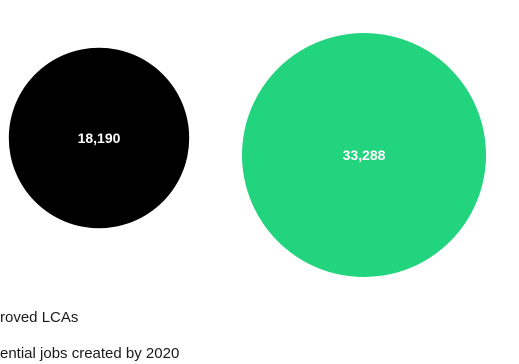 Image resolution: width=519 pixels, height=364 pixels. I want to click on bubble-label-approved-lcas: 18,190, so click(99, 138).